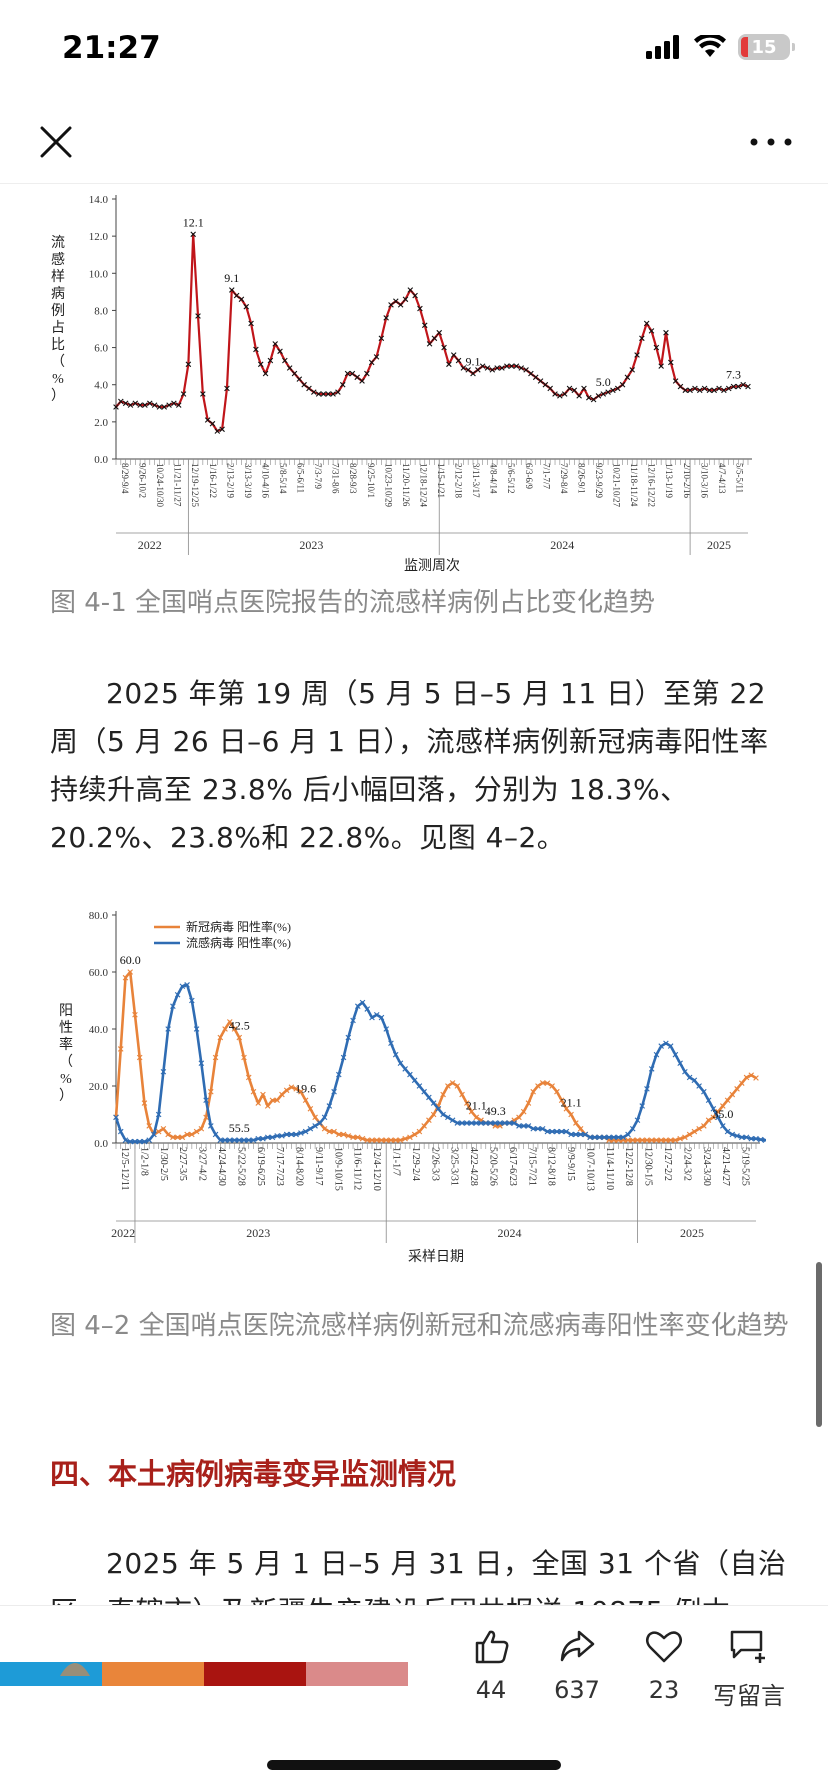 The width and height of the screenshot is (828, 1792). I want to click on nav-bar, so click(414, 142).